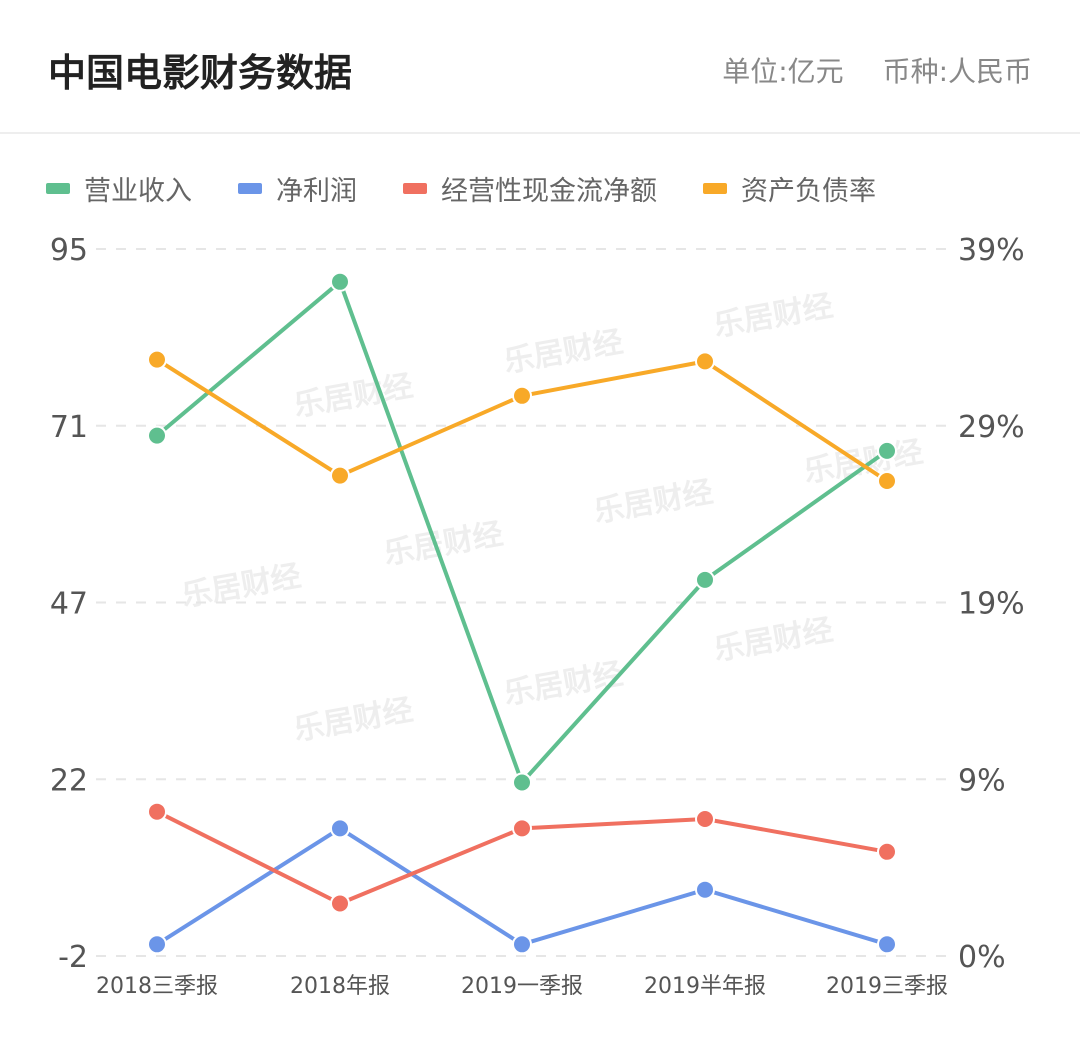  I want to click on legend-item-operating-cash-flow: 经营性现金流净额, so click(530, 188).